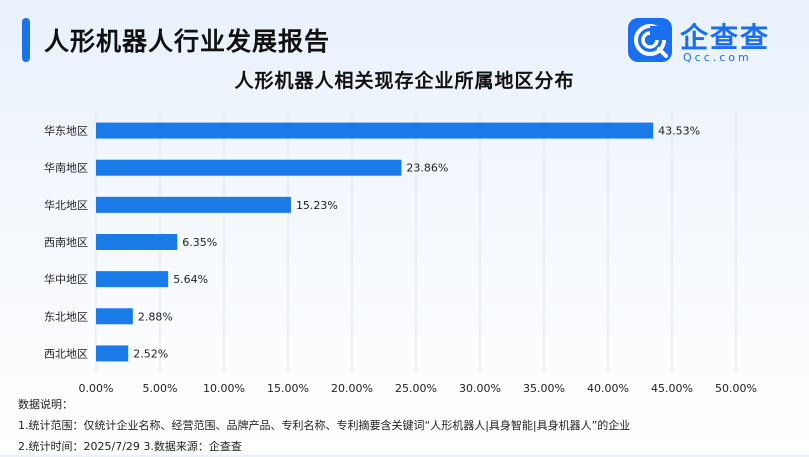  What do you see at coordinates (404, 81) in the screenshot?
I see `chart-title: 人形机器人相关现存企业所属地区分布` at bounding box center [404, 81].